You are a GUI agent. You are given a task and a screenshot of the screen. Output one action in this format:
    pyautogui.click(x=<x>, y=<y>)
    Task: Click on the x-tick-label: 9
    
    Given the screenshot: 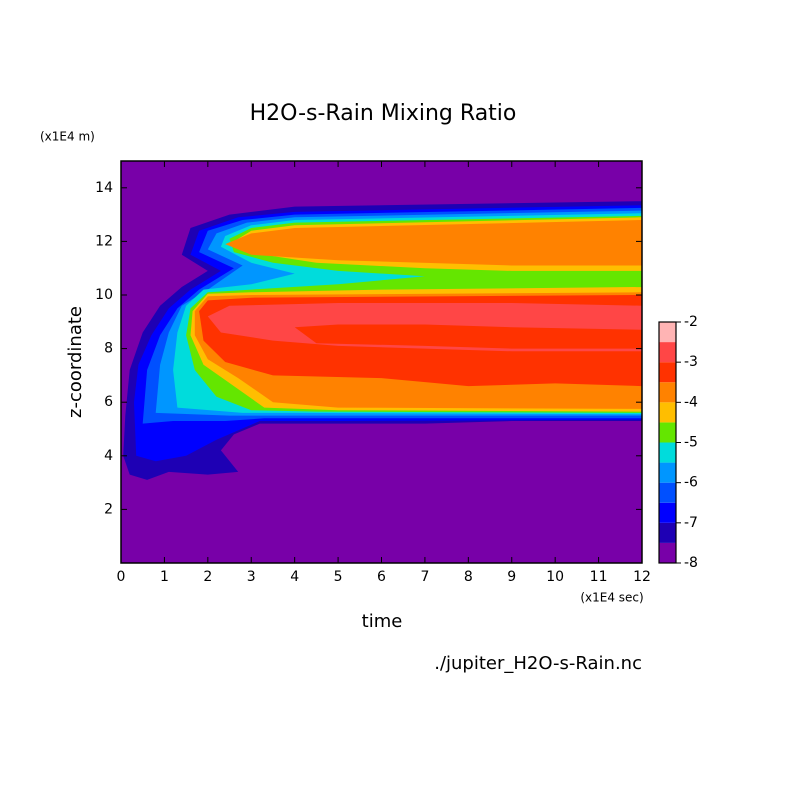 What is the action you would take?
    pyautogui.click(x=511, y=577)
    